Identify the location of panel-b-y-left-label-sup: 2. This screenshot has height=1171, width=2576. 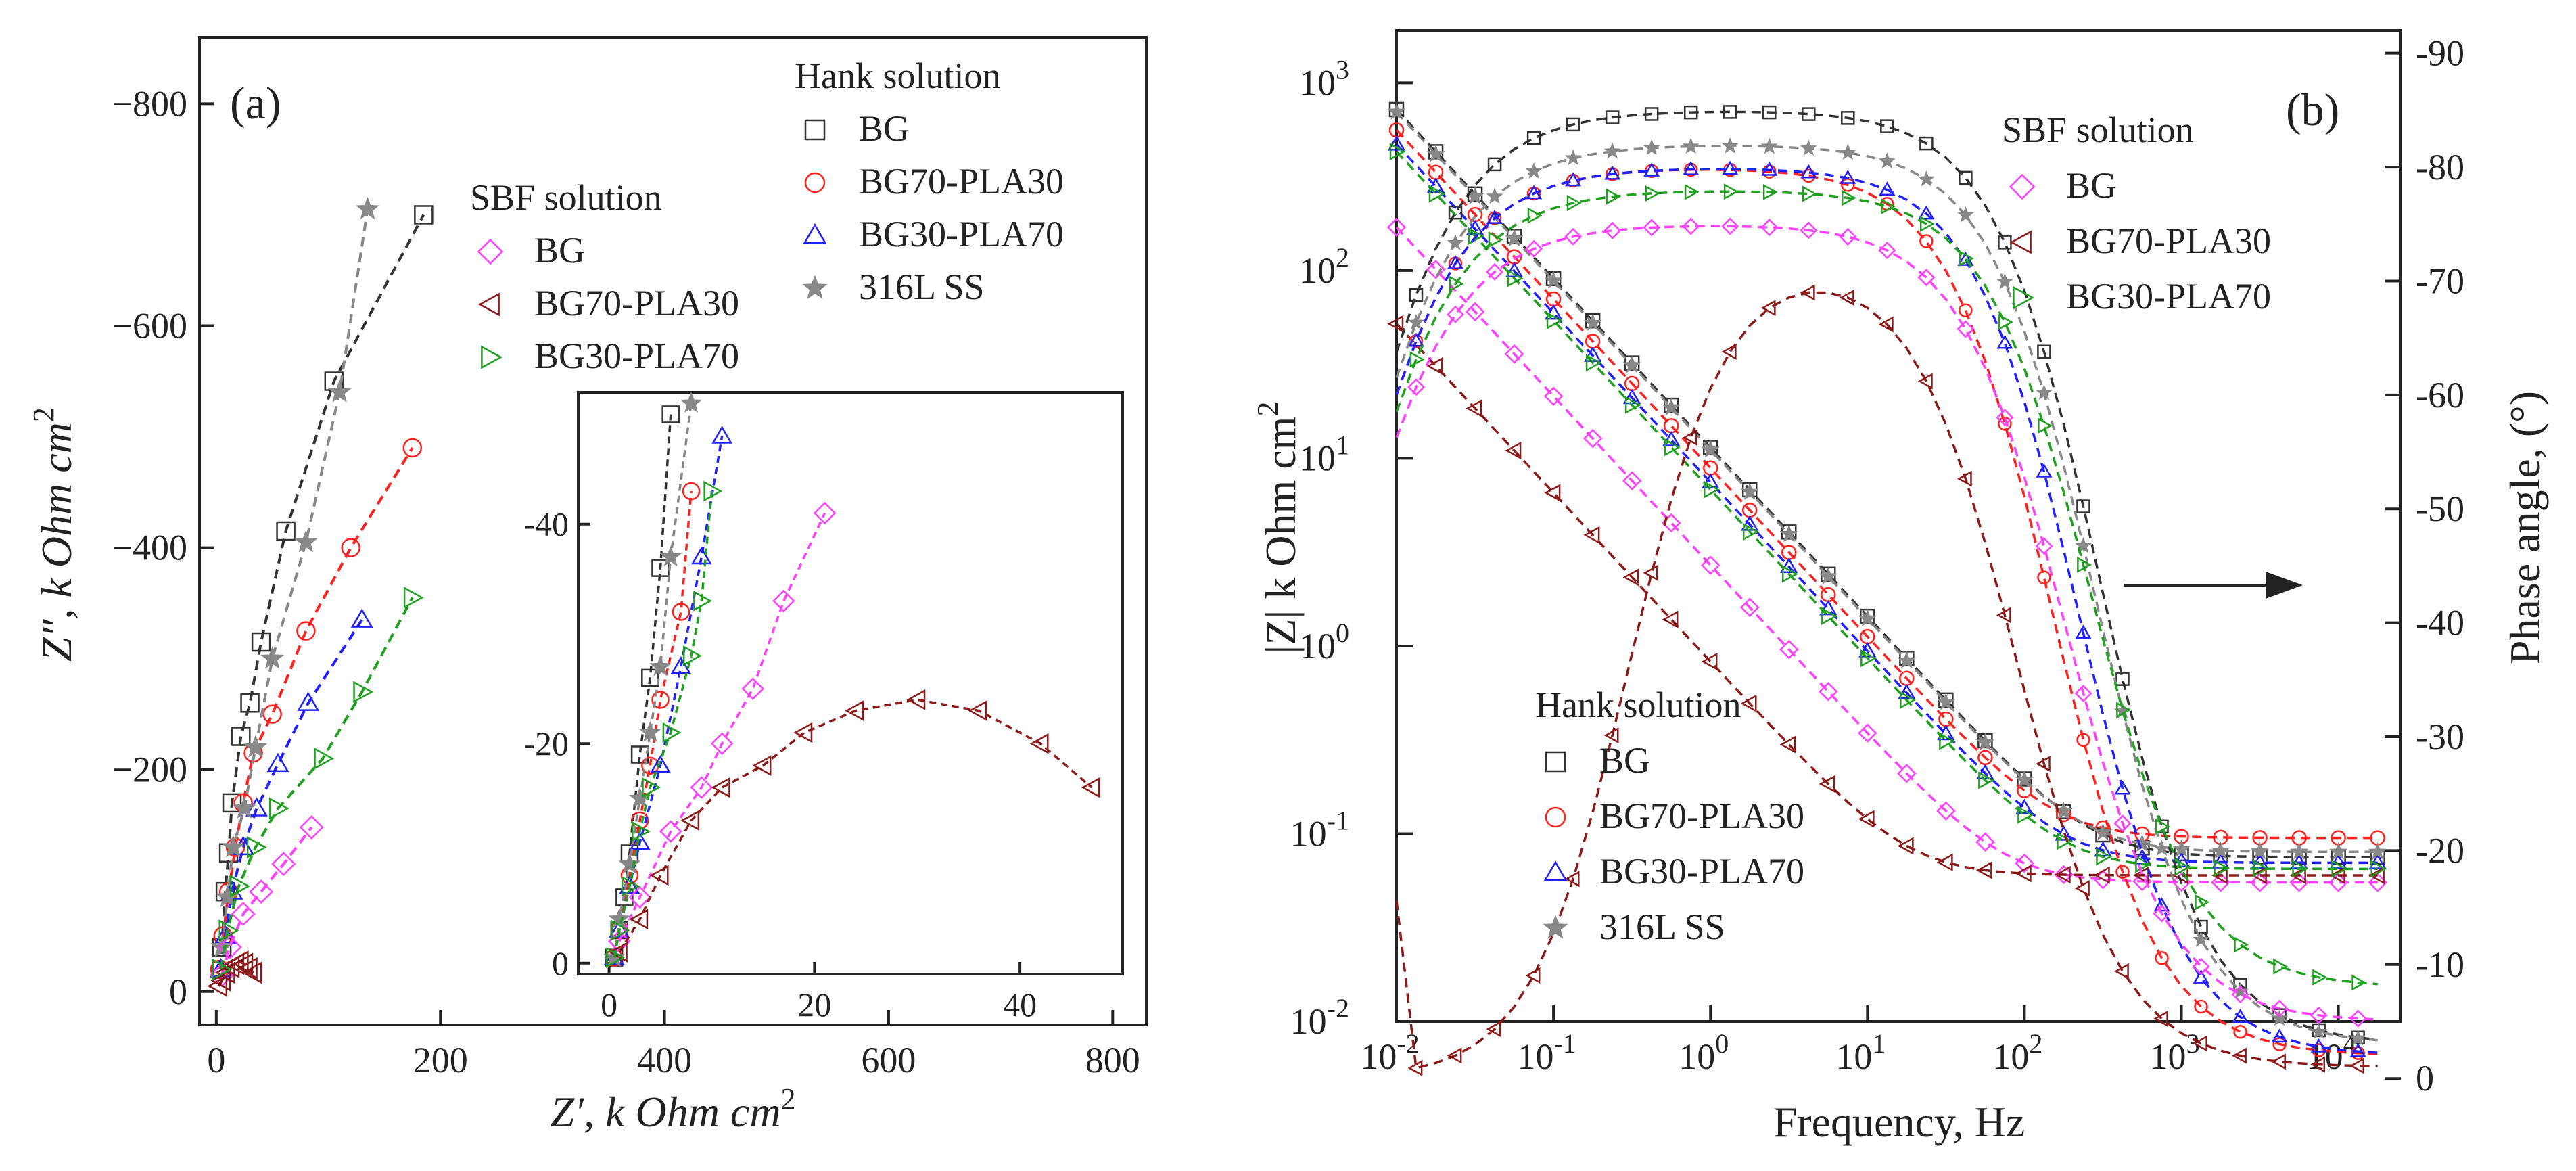
(1267, 410).